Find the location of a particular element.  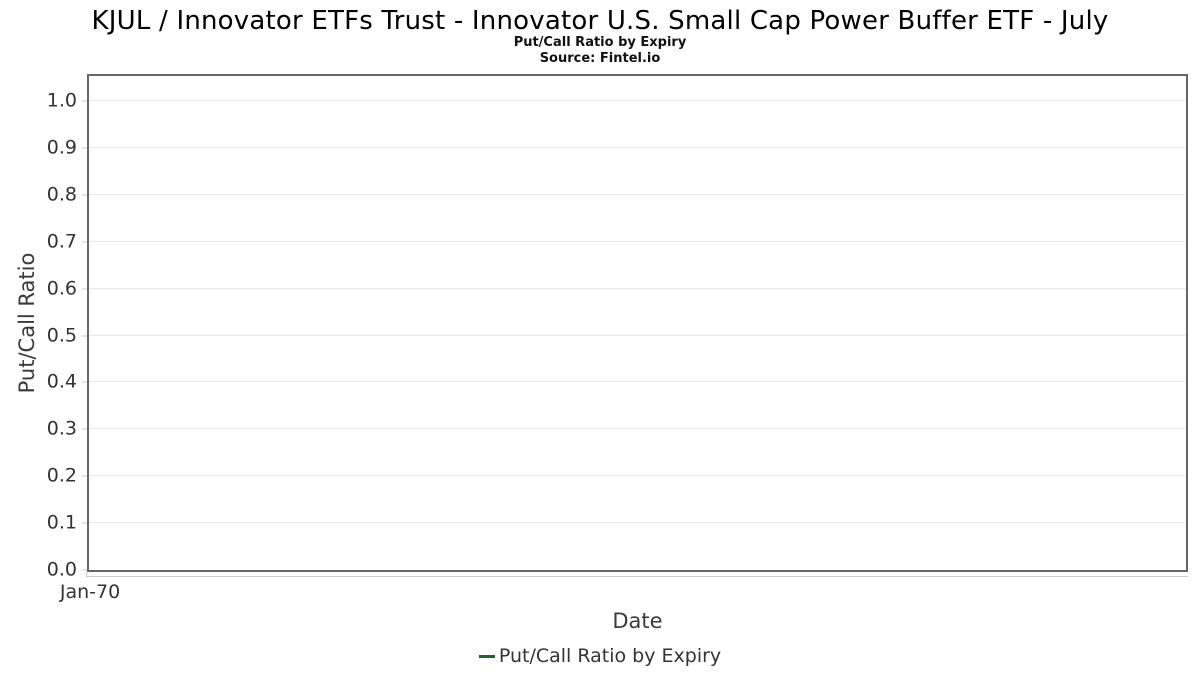

legend-series-label: Put/Call Ratio by Expiry is located at coordinates (610, 656).